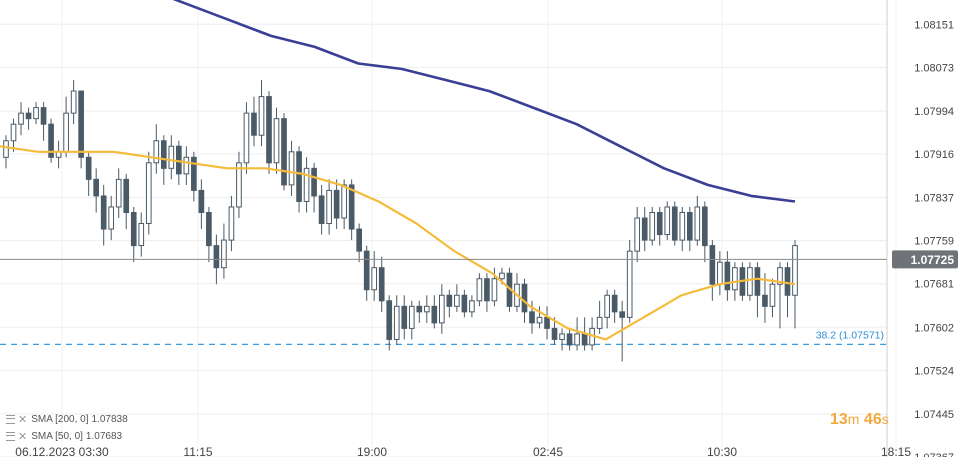  I want to click on price-tick-label: 1.07837, so click(934, 199).